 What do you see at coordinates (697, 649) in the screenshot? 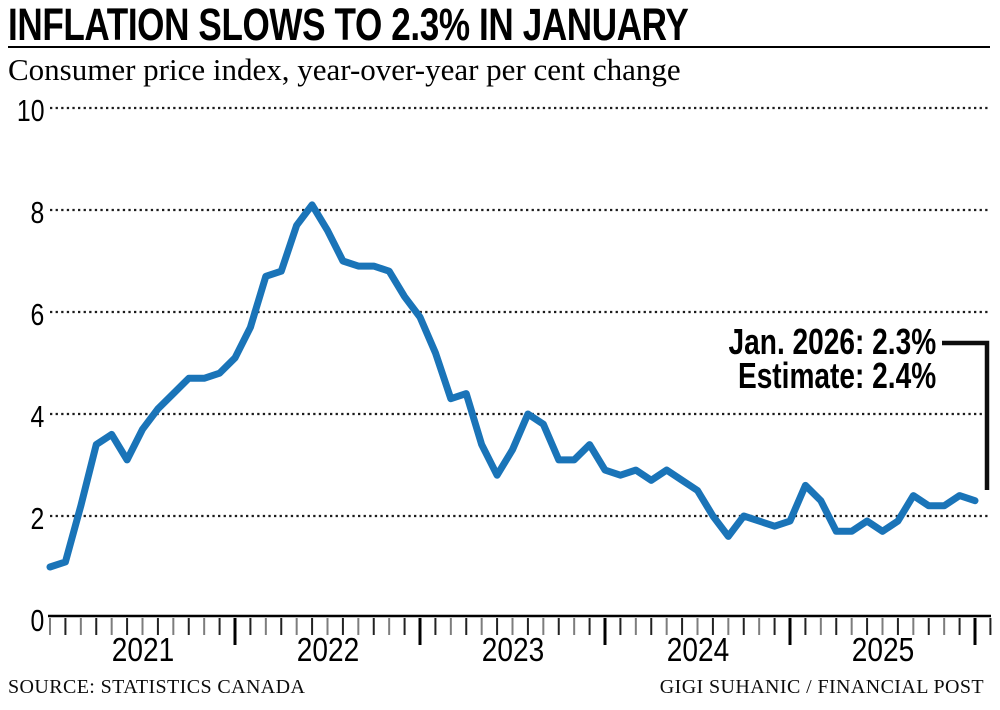
I see `x-axis-label-2024: 2024` at bounding box center [697, 649].